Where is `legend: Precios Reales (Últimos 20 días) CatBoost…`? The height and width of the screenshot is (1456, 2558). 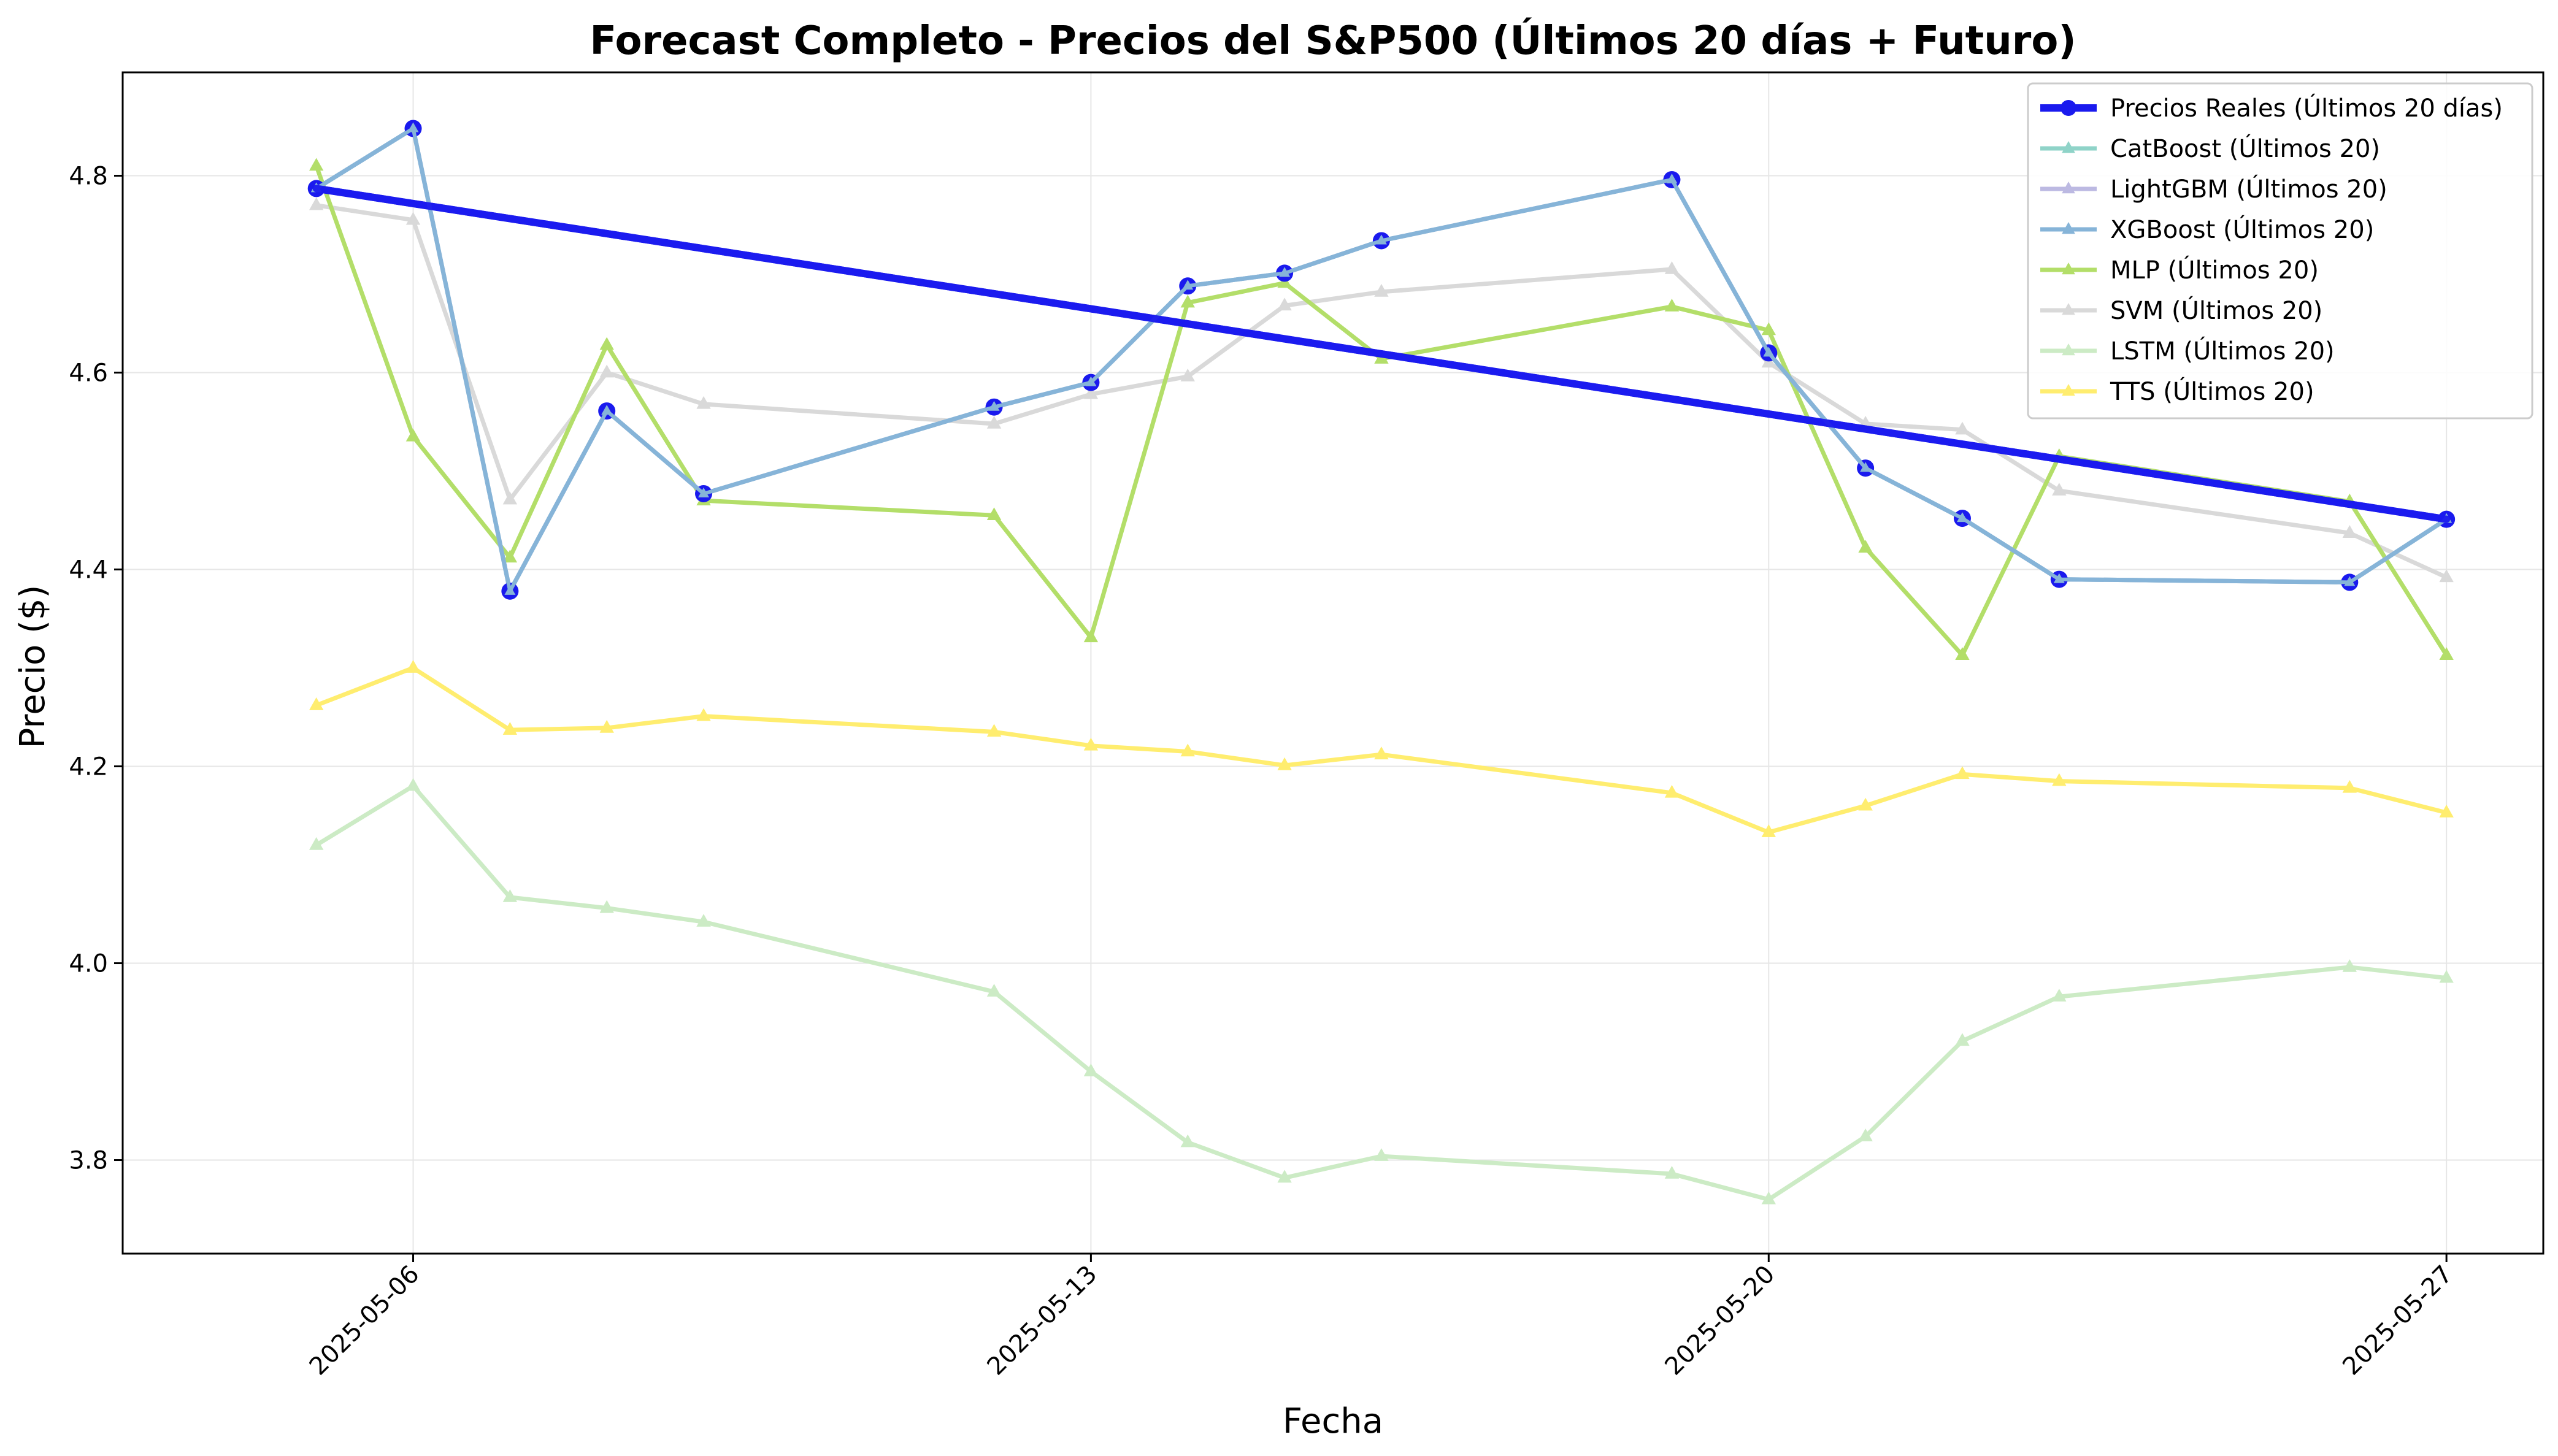
legend: Precios Reales (Últimos 20 días) CatBoost… is located at coordinates (2280, 251).